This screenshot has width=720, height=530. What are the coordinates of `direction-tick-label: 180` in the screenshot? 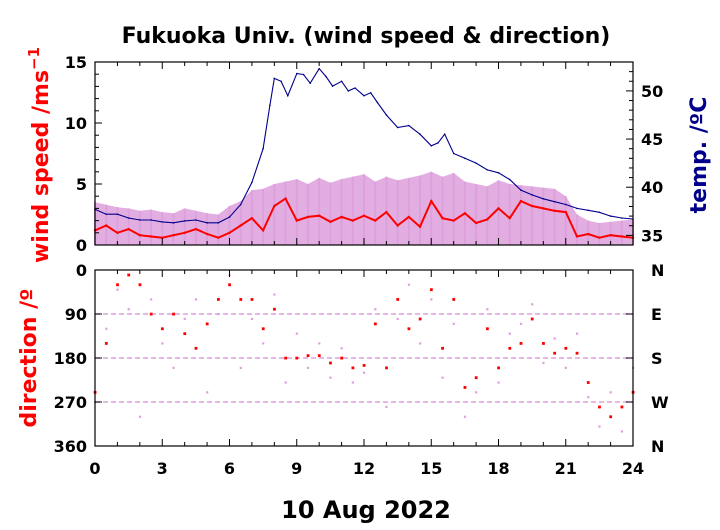 It's located at (70, 358).